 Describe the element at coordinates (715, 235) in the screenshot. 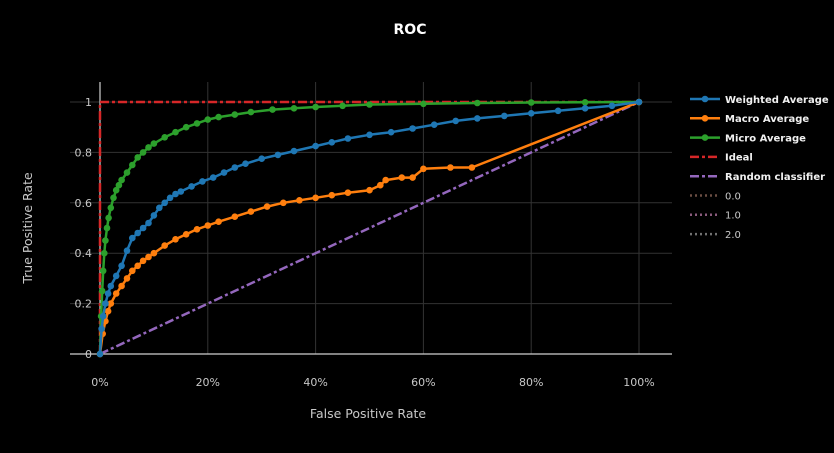

I see `legend-item-7: 2.0` at that location.